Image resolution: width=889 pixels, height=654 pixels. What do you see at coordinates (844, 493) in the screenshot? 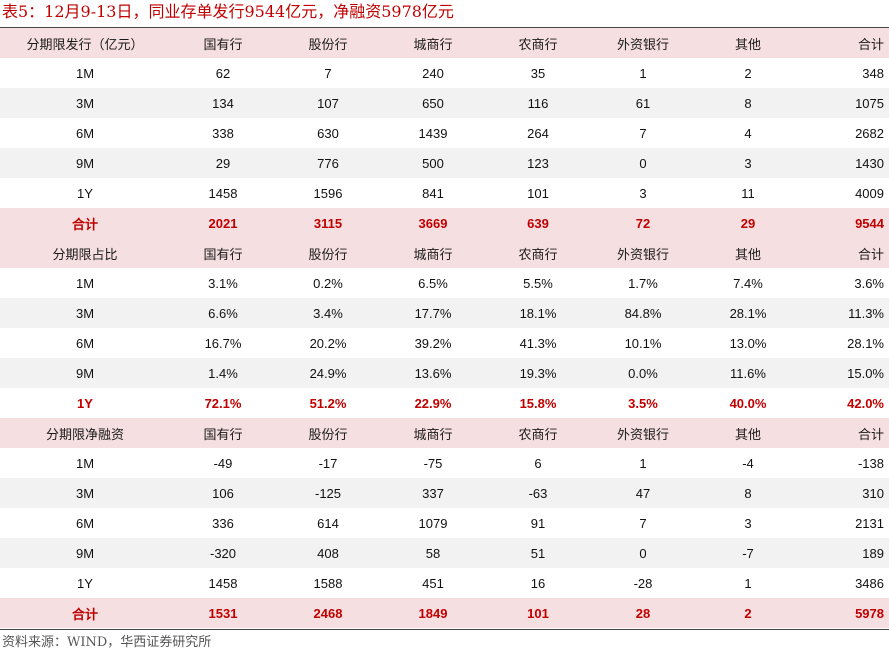
I see `table-cell: 310` at bounding box center [844, 493].